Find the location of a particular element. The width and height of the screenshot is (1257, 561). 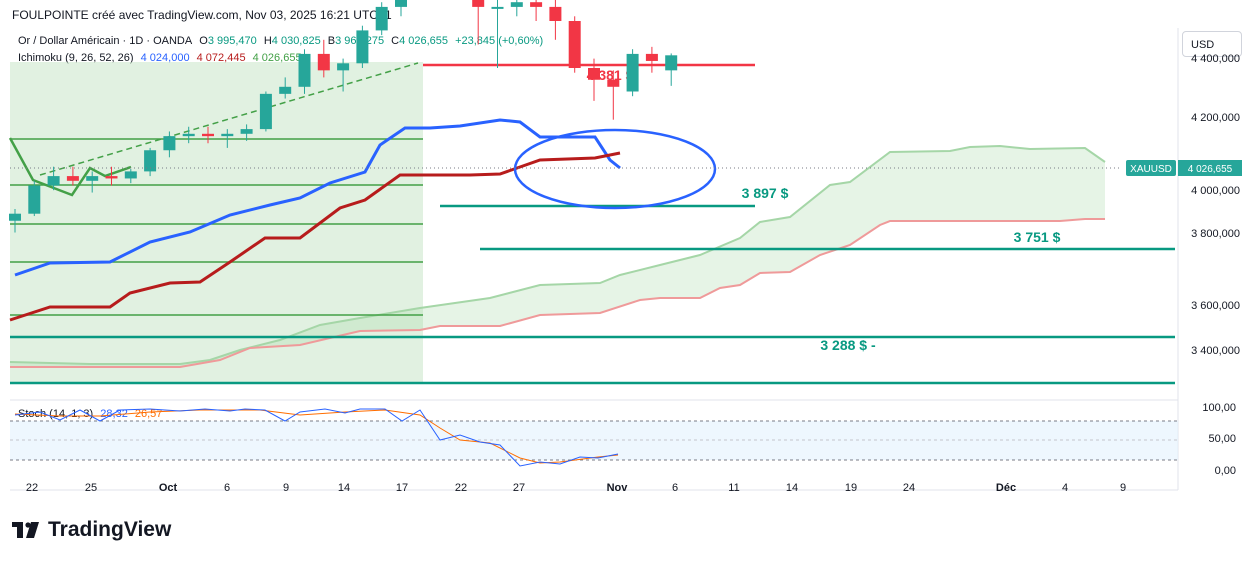

stoch-k-line is located at coordinates (316, 437).